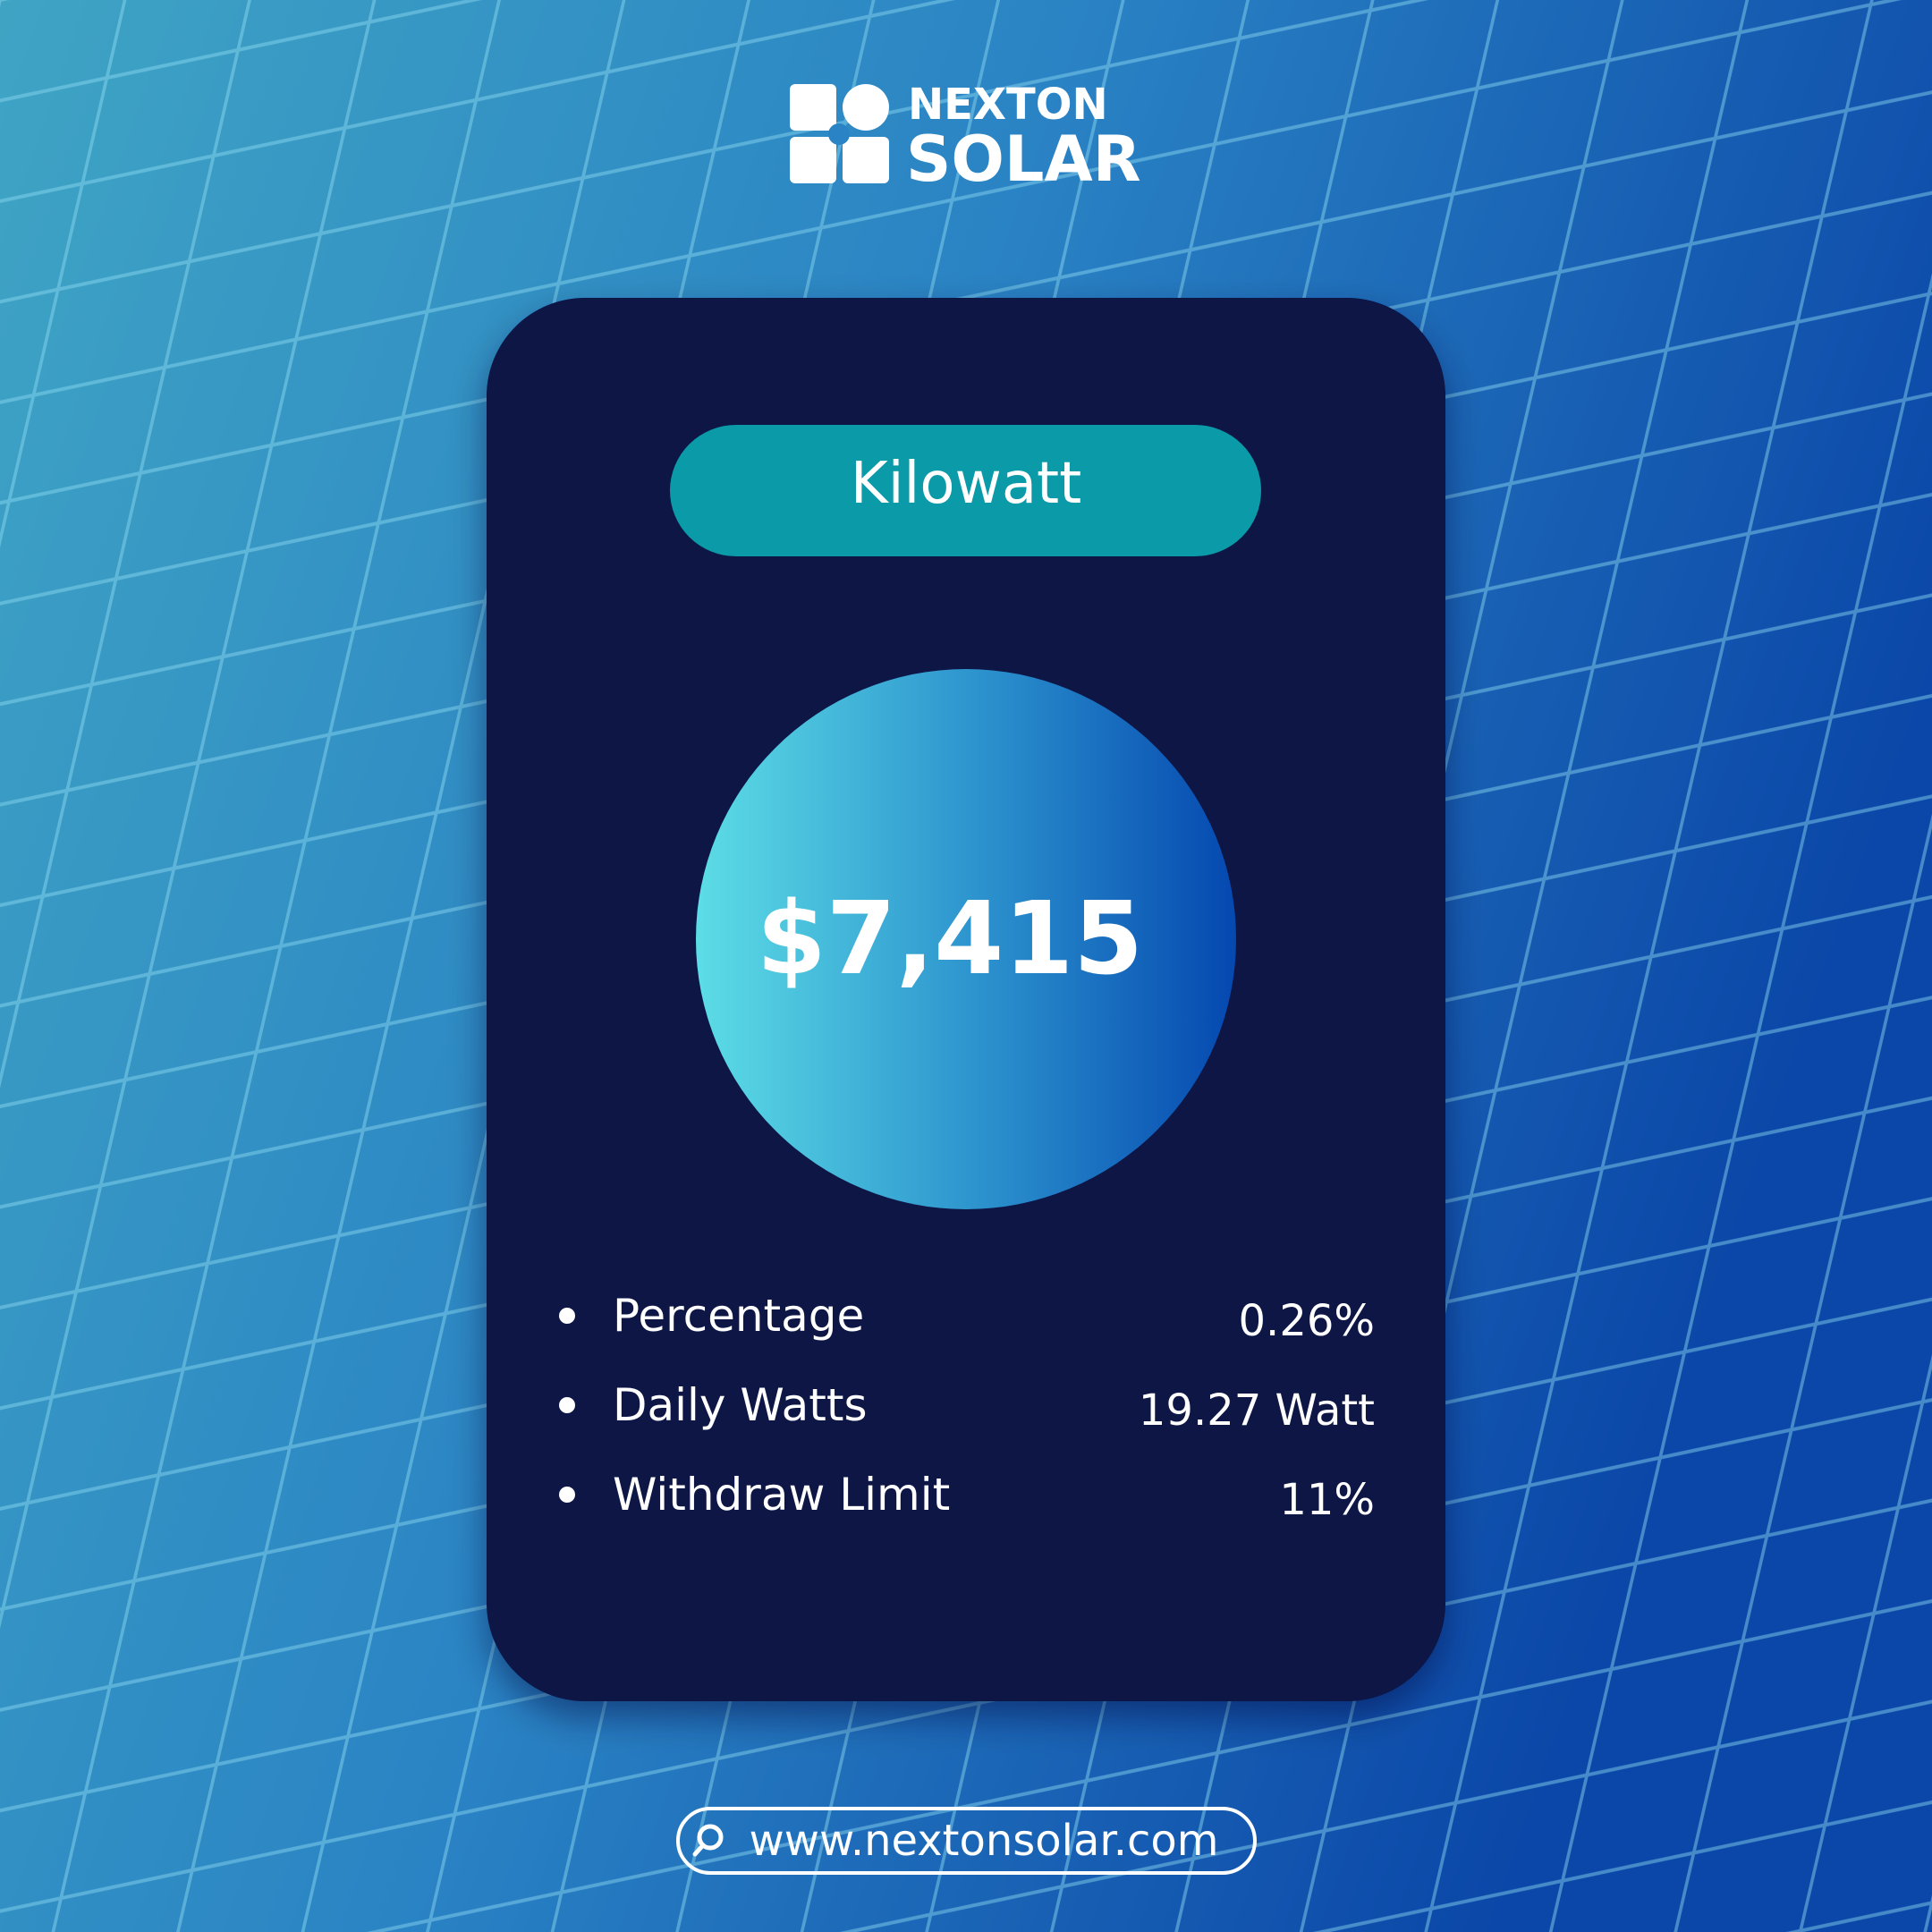 The image size is (1932, 1932). Describe the element at coordinates (966, 484) in the screenshot. I see `card-title: Kilowatt` at that location.